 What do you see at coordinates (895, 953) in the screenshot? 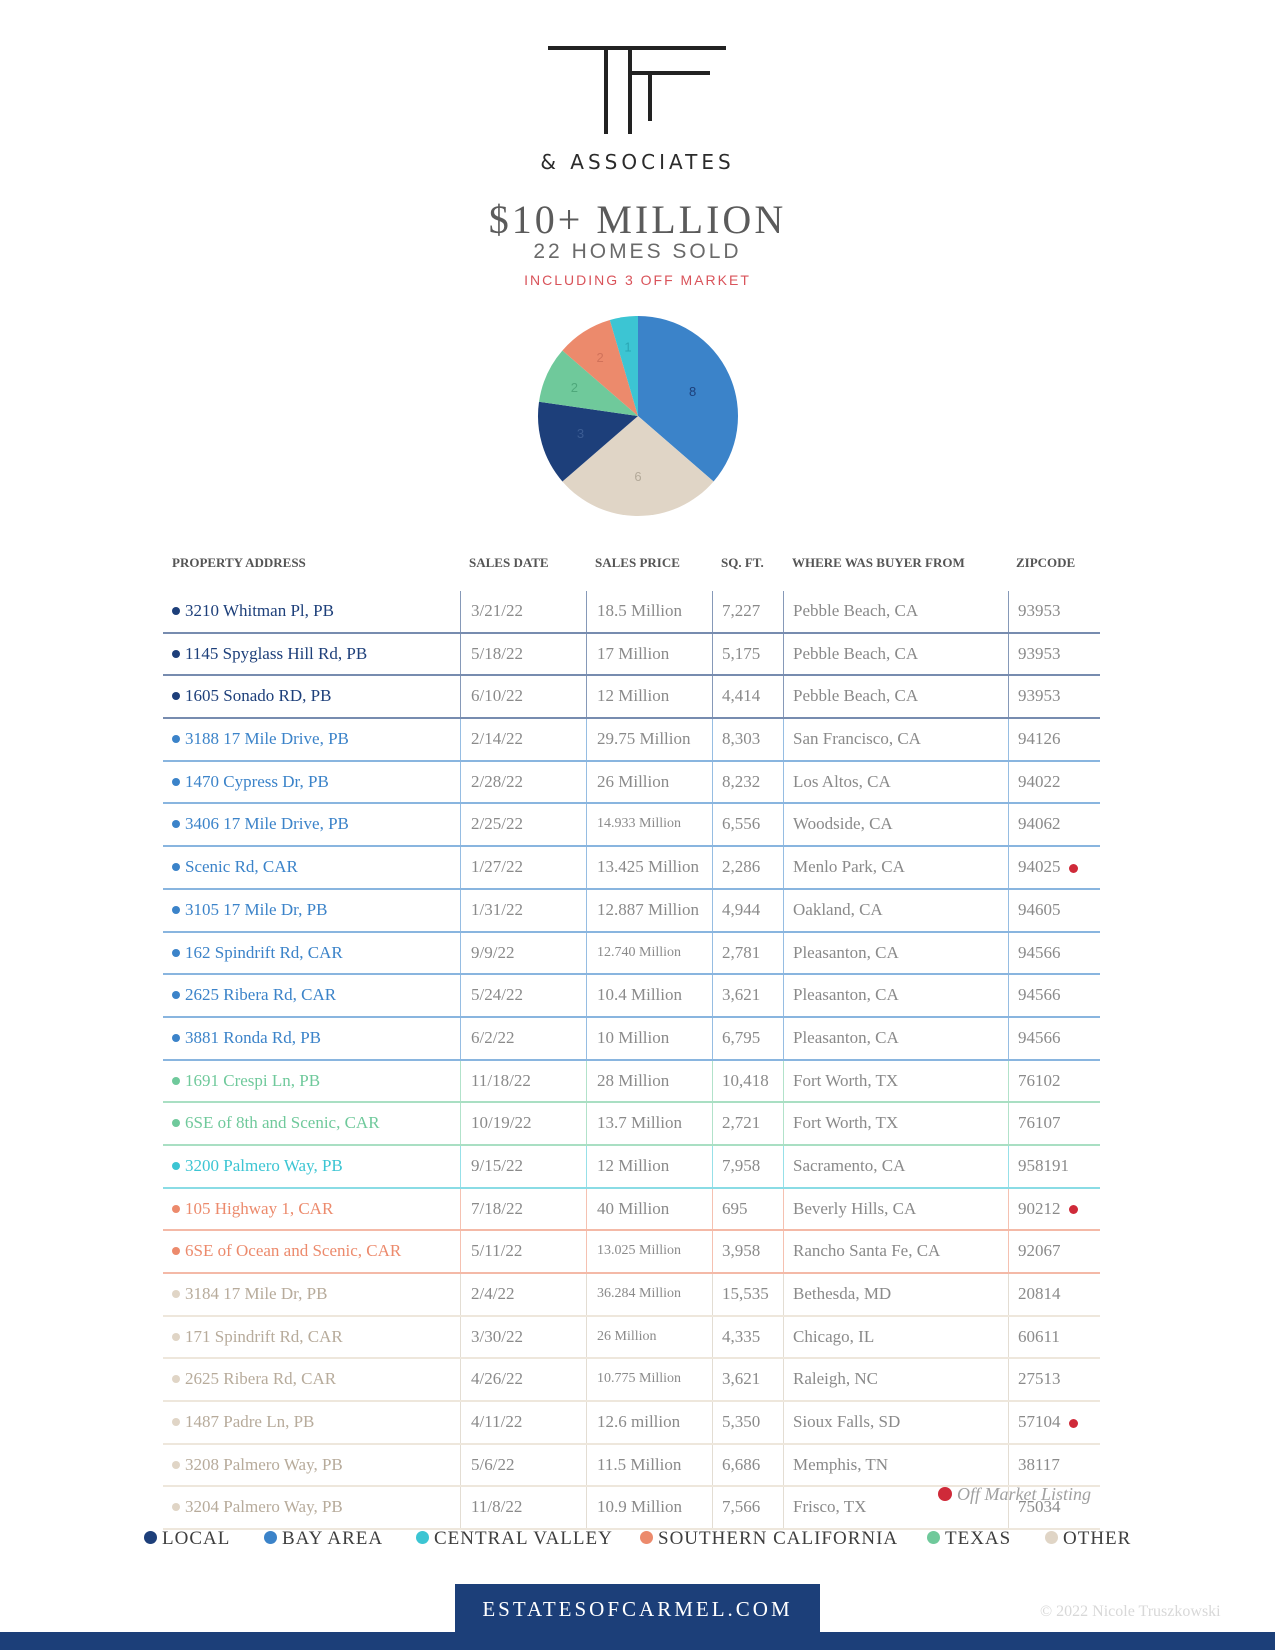
I see `buyer-origin: Pleasanton, CA` at bounding box center [895, 953].